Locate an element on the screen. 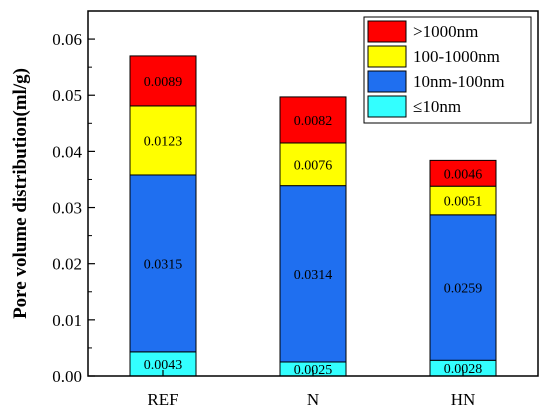 The image size is (550, 412). legend-label: 100-1000nm is located at coordinates (456, 56).